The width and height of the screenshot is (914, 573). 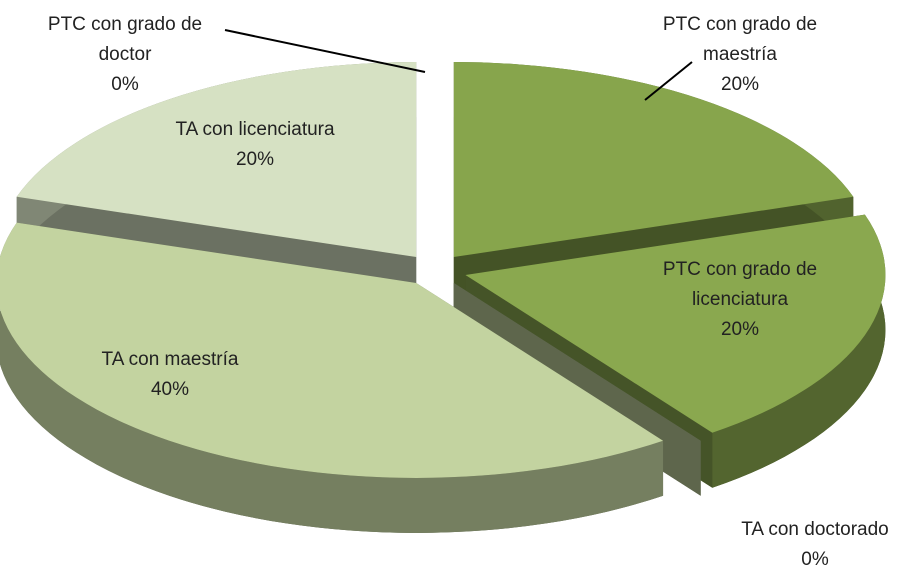 I want to click on slice-label: PTC con grado de licenciatura 20%, so click(x=740, y=300).